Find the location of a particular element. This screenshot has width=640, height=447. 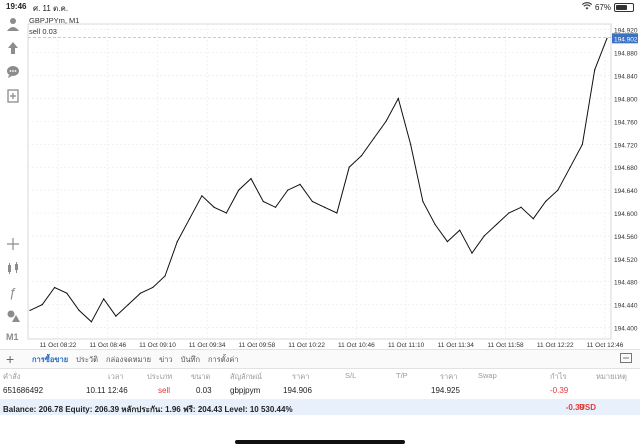

x-tick-label: 11 Oct 09:34 is located at coordinates (207, 345).